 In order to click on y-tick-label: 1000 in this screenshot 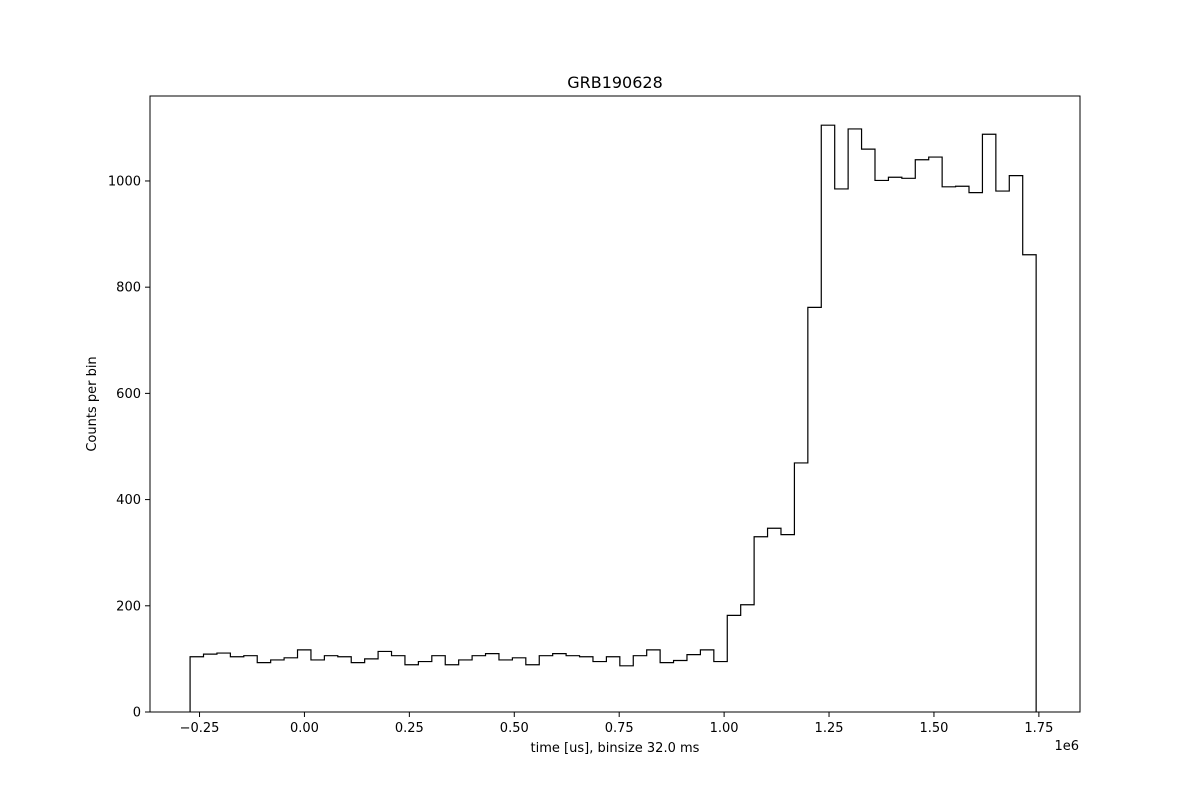, I will do `click(124, 181)`.